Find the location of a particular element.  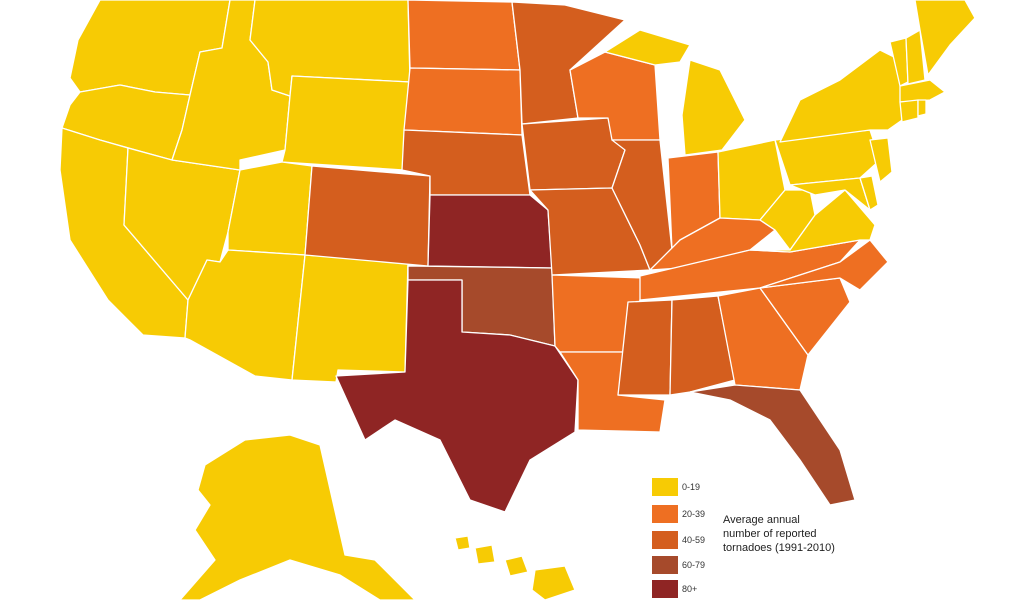

state-al is located at coordinates (702, 345).